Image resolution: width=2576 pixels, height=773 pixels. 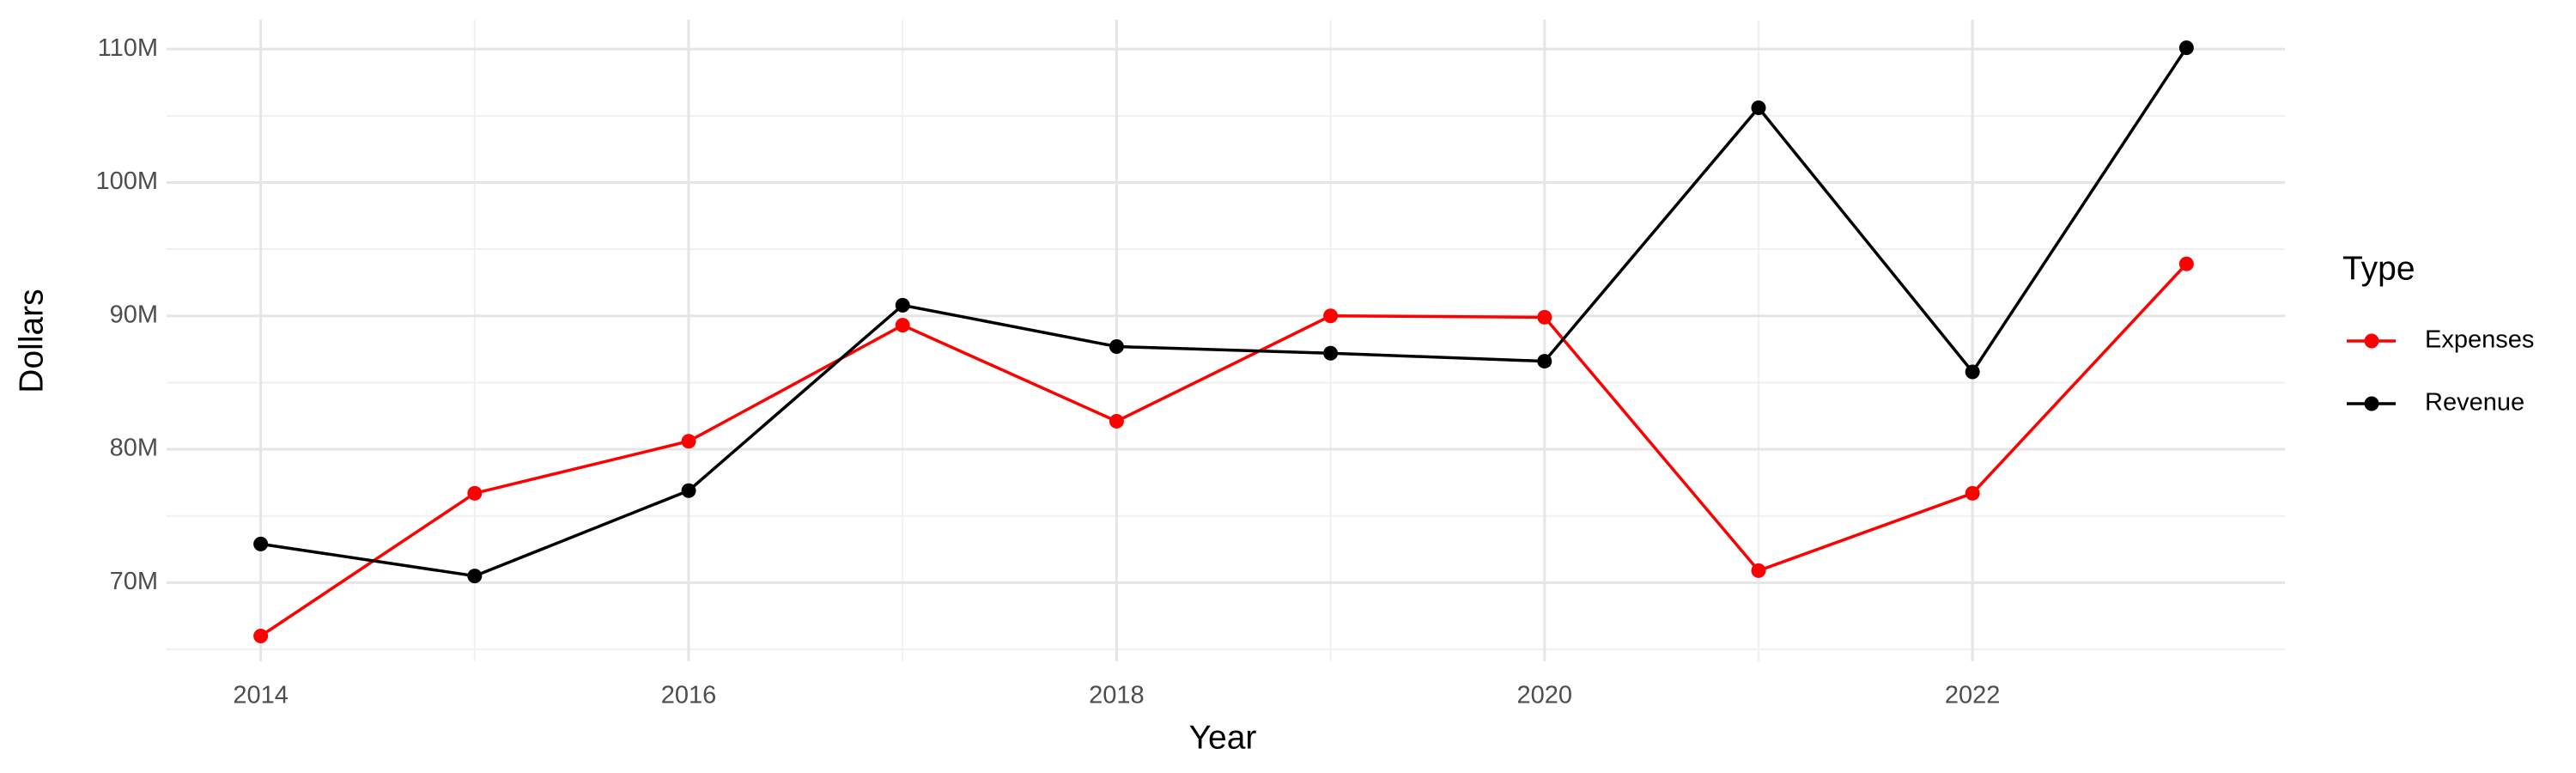 I want to click on x-tick-label: 2022, so click(x=1973, y=695).